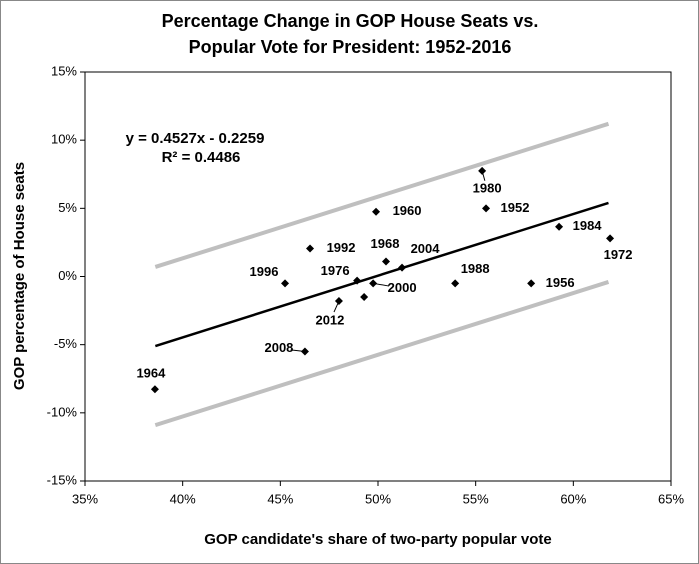 The image size is (699, 564). I want to click on x-tick-label: 65%, so click(671, 498).